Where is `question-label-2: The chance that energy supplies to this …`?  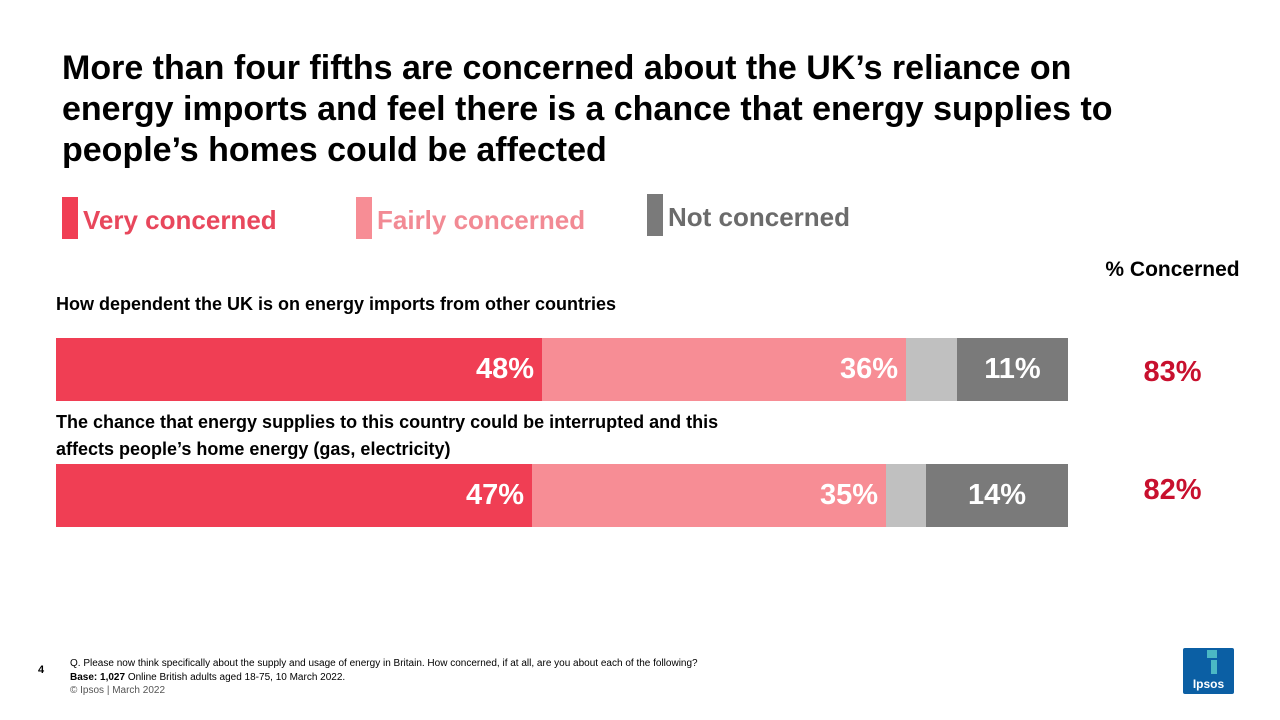
question-label-2: The chance that energy supplies to this … is located at coordinates (387, 435).